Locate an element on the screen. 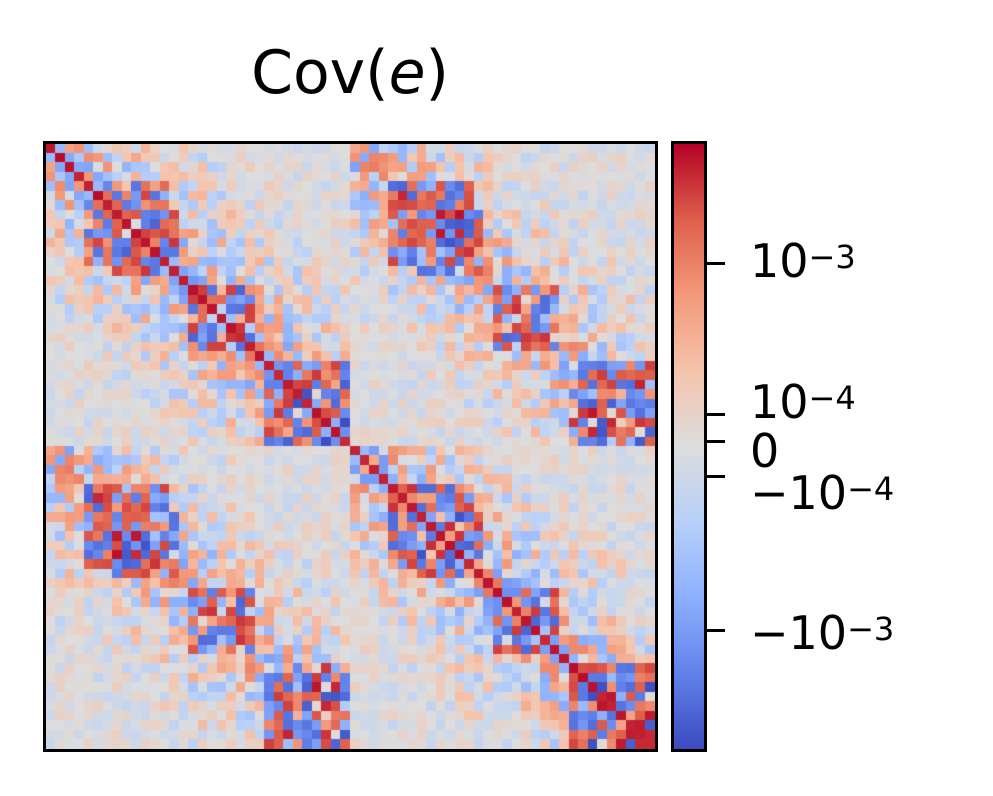 The height and width of the screenshot is (796, 993). chart-title: Cov(e) is located at coordinates (350, 73).